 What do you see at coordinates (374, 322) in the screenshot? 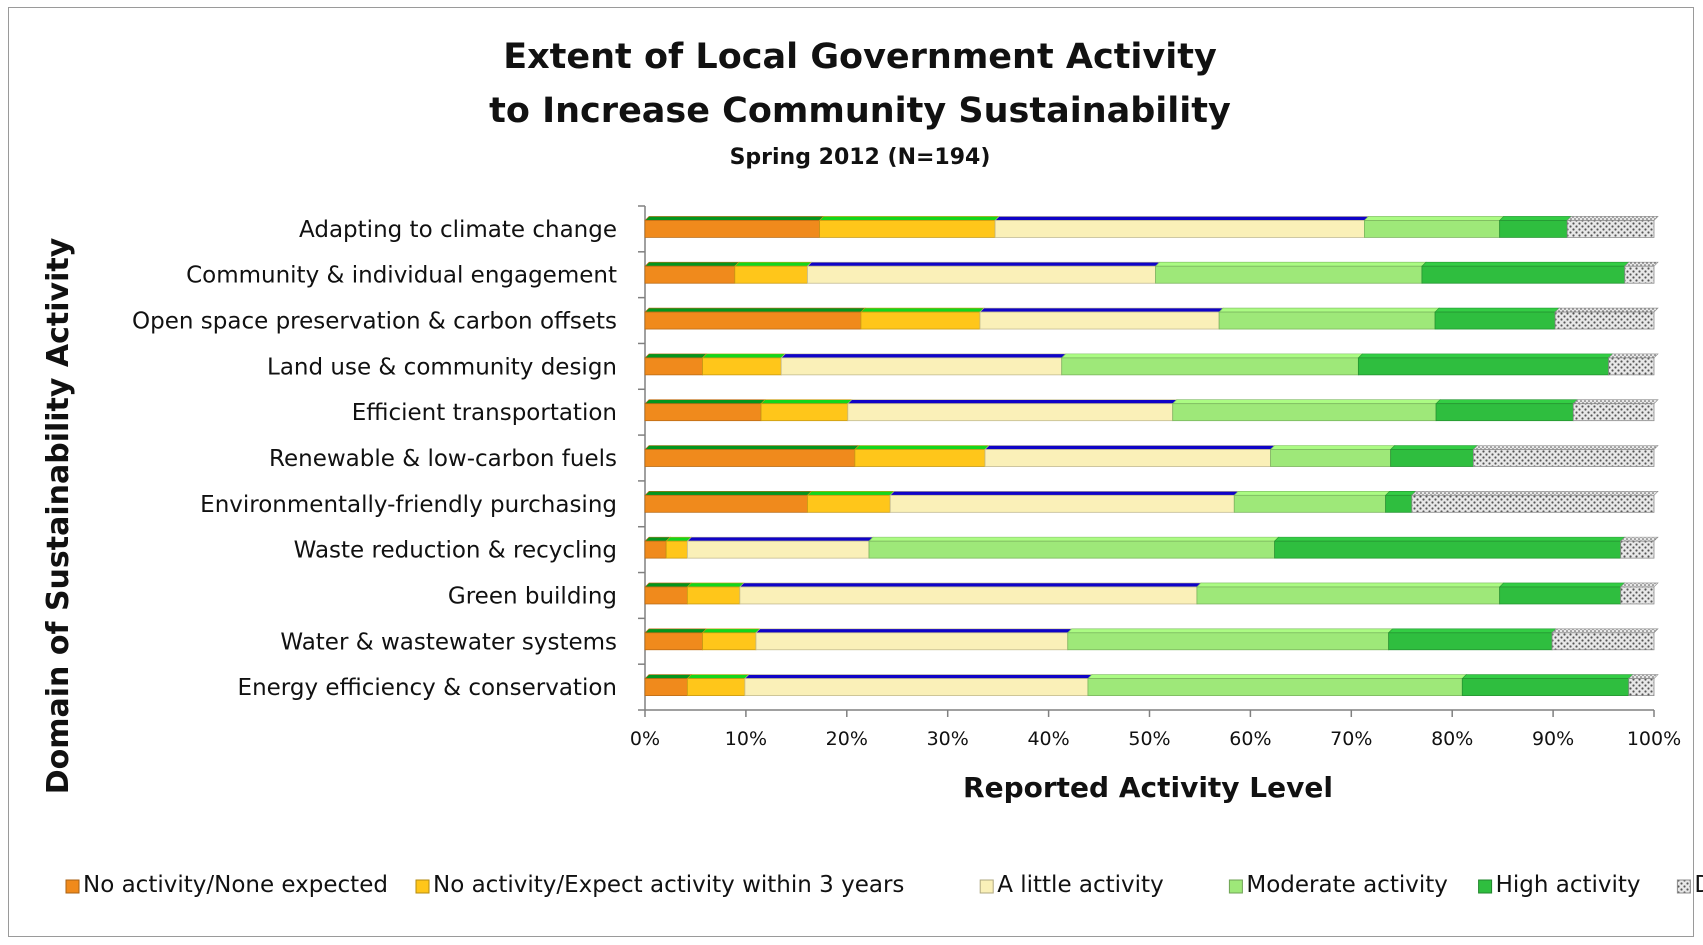
I see `category-label: Open space preservation & carbon offsets` at bounding box center [374, 322].